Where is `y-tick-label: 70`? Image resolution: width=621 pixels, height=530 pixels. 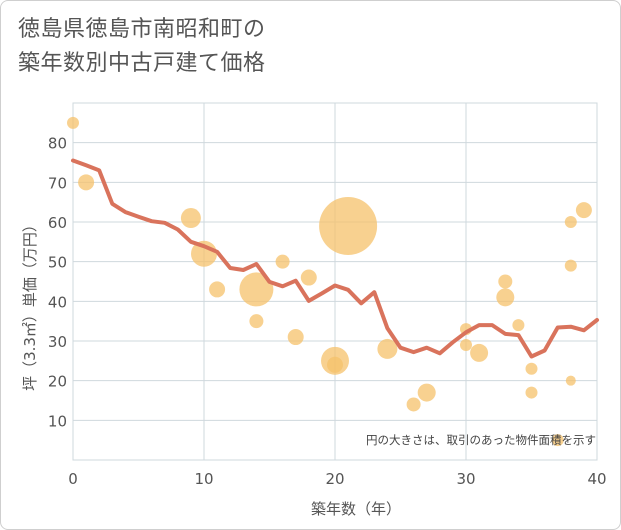 y-tick-label: 70 is located at coordinates (57, 183).